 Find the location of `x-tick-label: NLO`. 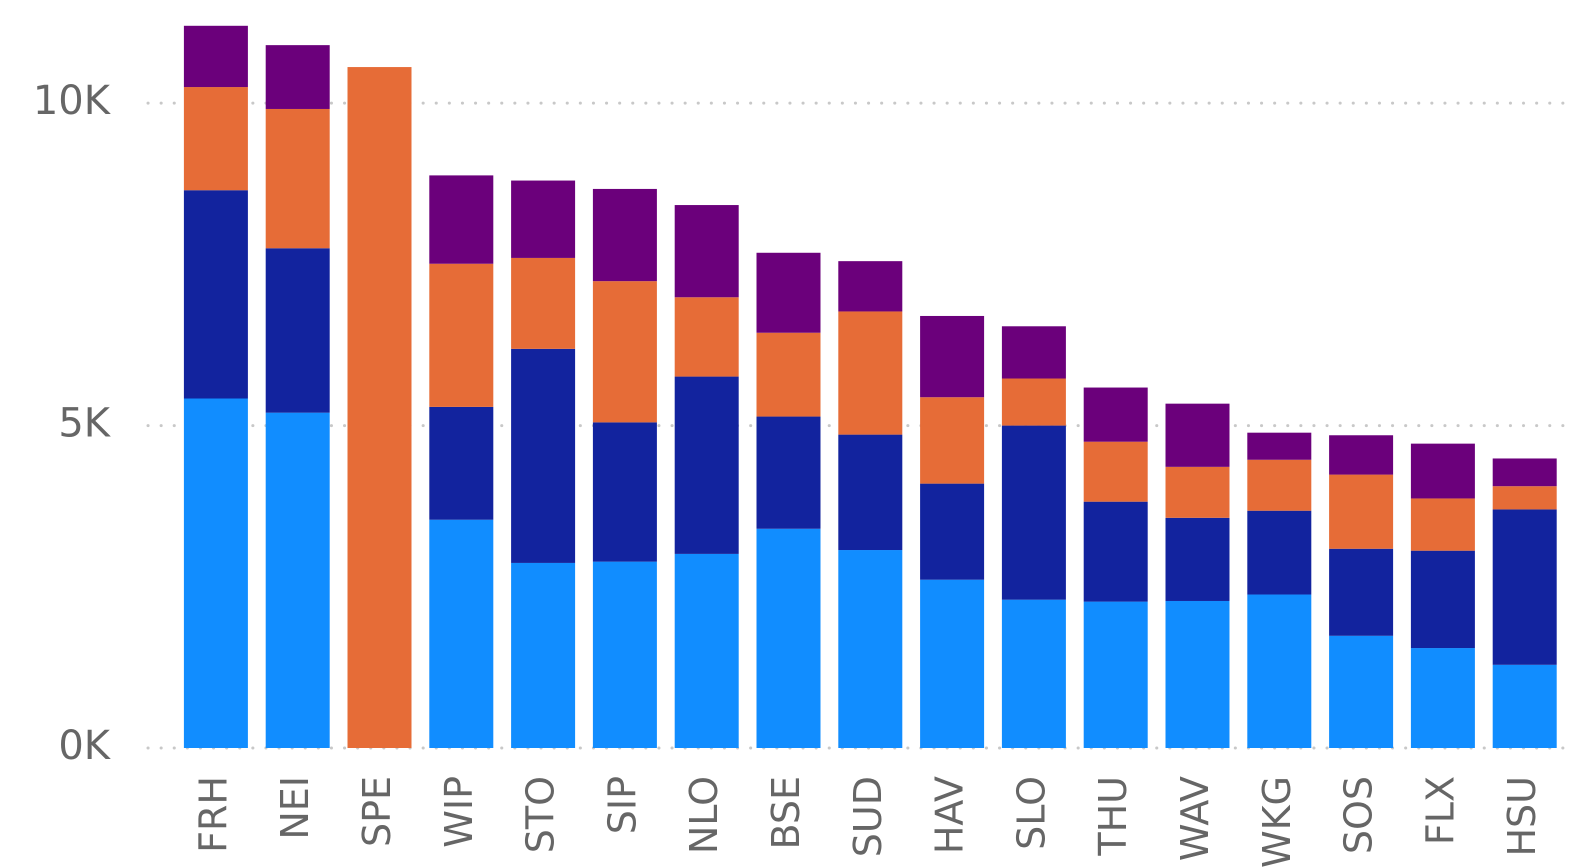

x-tick-label: NLO is located at coordinates (704, 815).